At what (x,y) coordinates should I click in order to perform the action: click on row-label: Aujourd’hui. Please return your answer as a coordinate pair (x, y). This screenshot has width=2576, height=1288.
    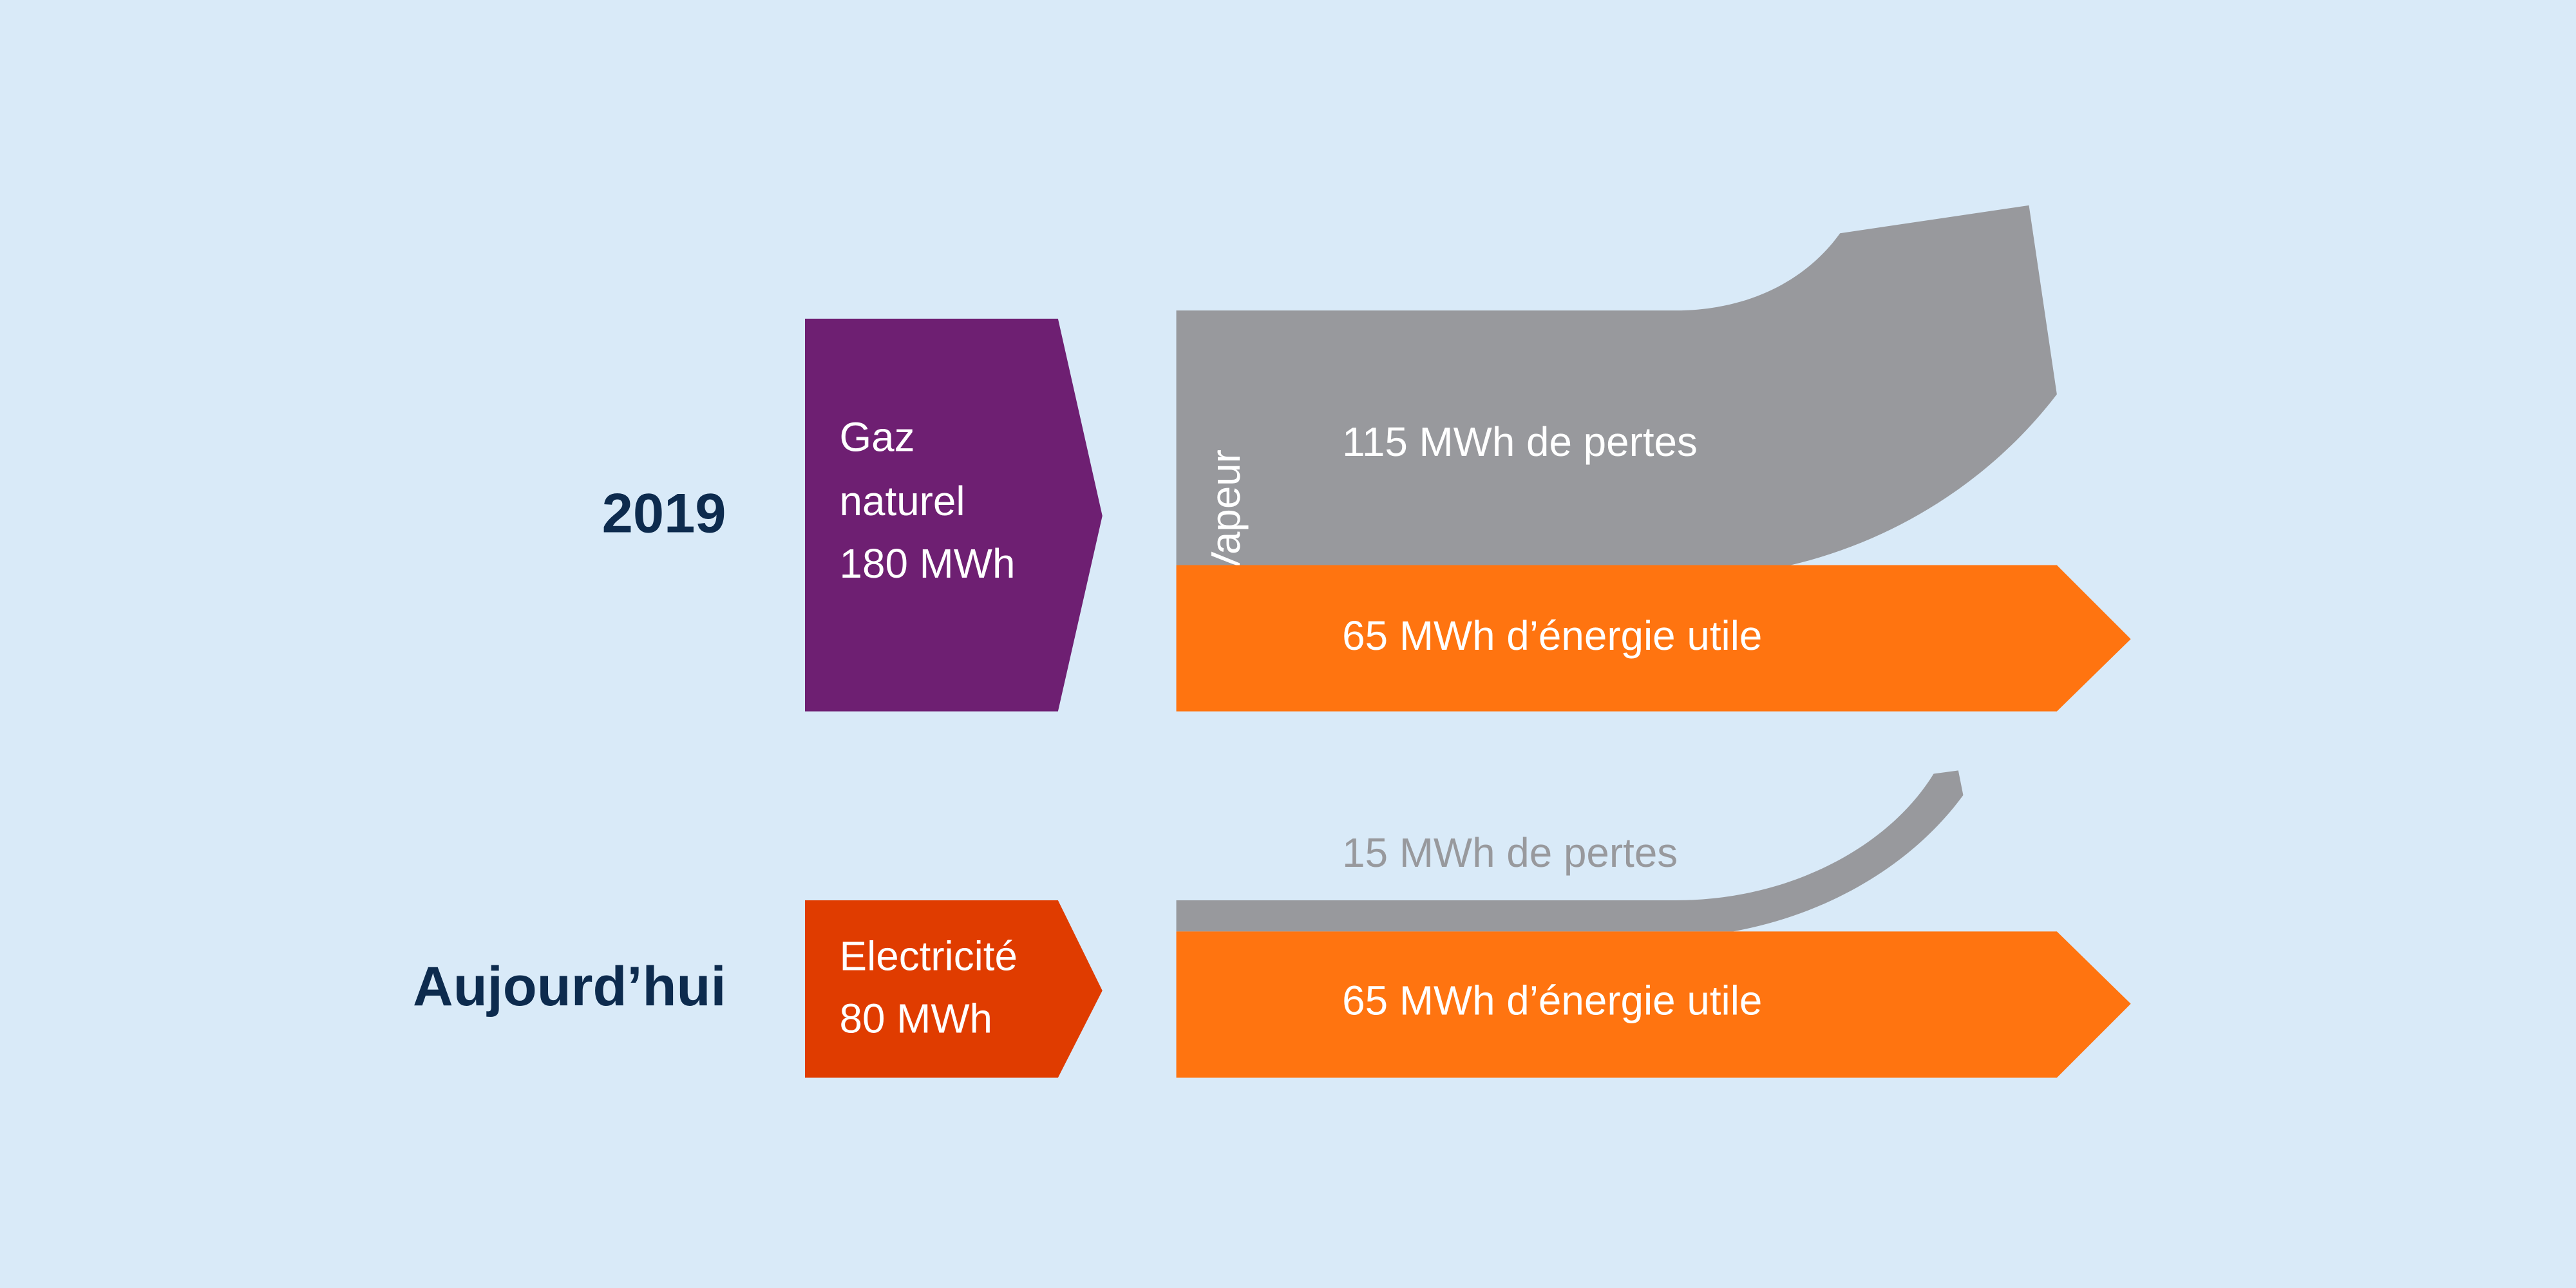
    Looking at the image, I should click on (570, 986).